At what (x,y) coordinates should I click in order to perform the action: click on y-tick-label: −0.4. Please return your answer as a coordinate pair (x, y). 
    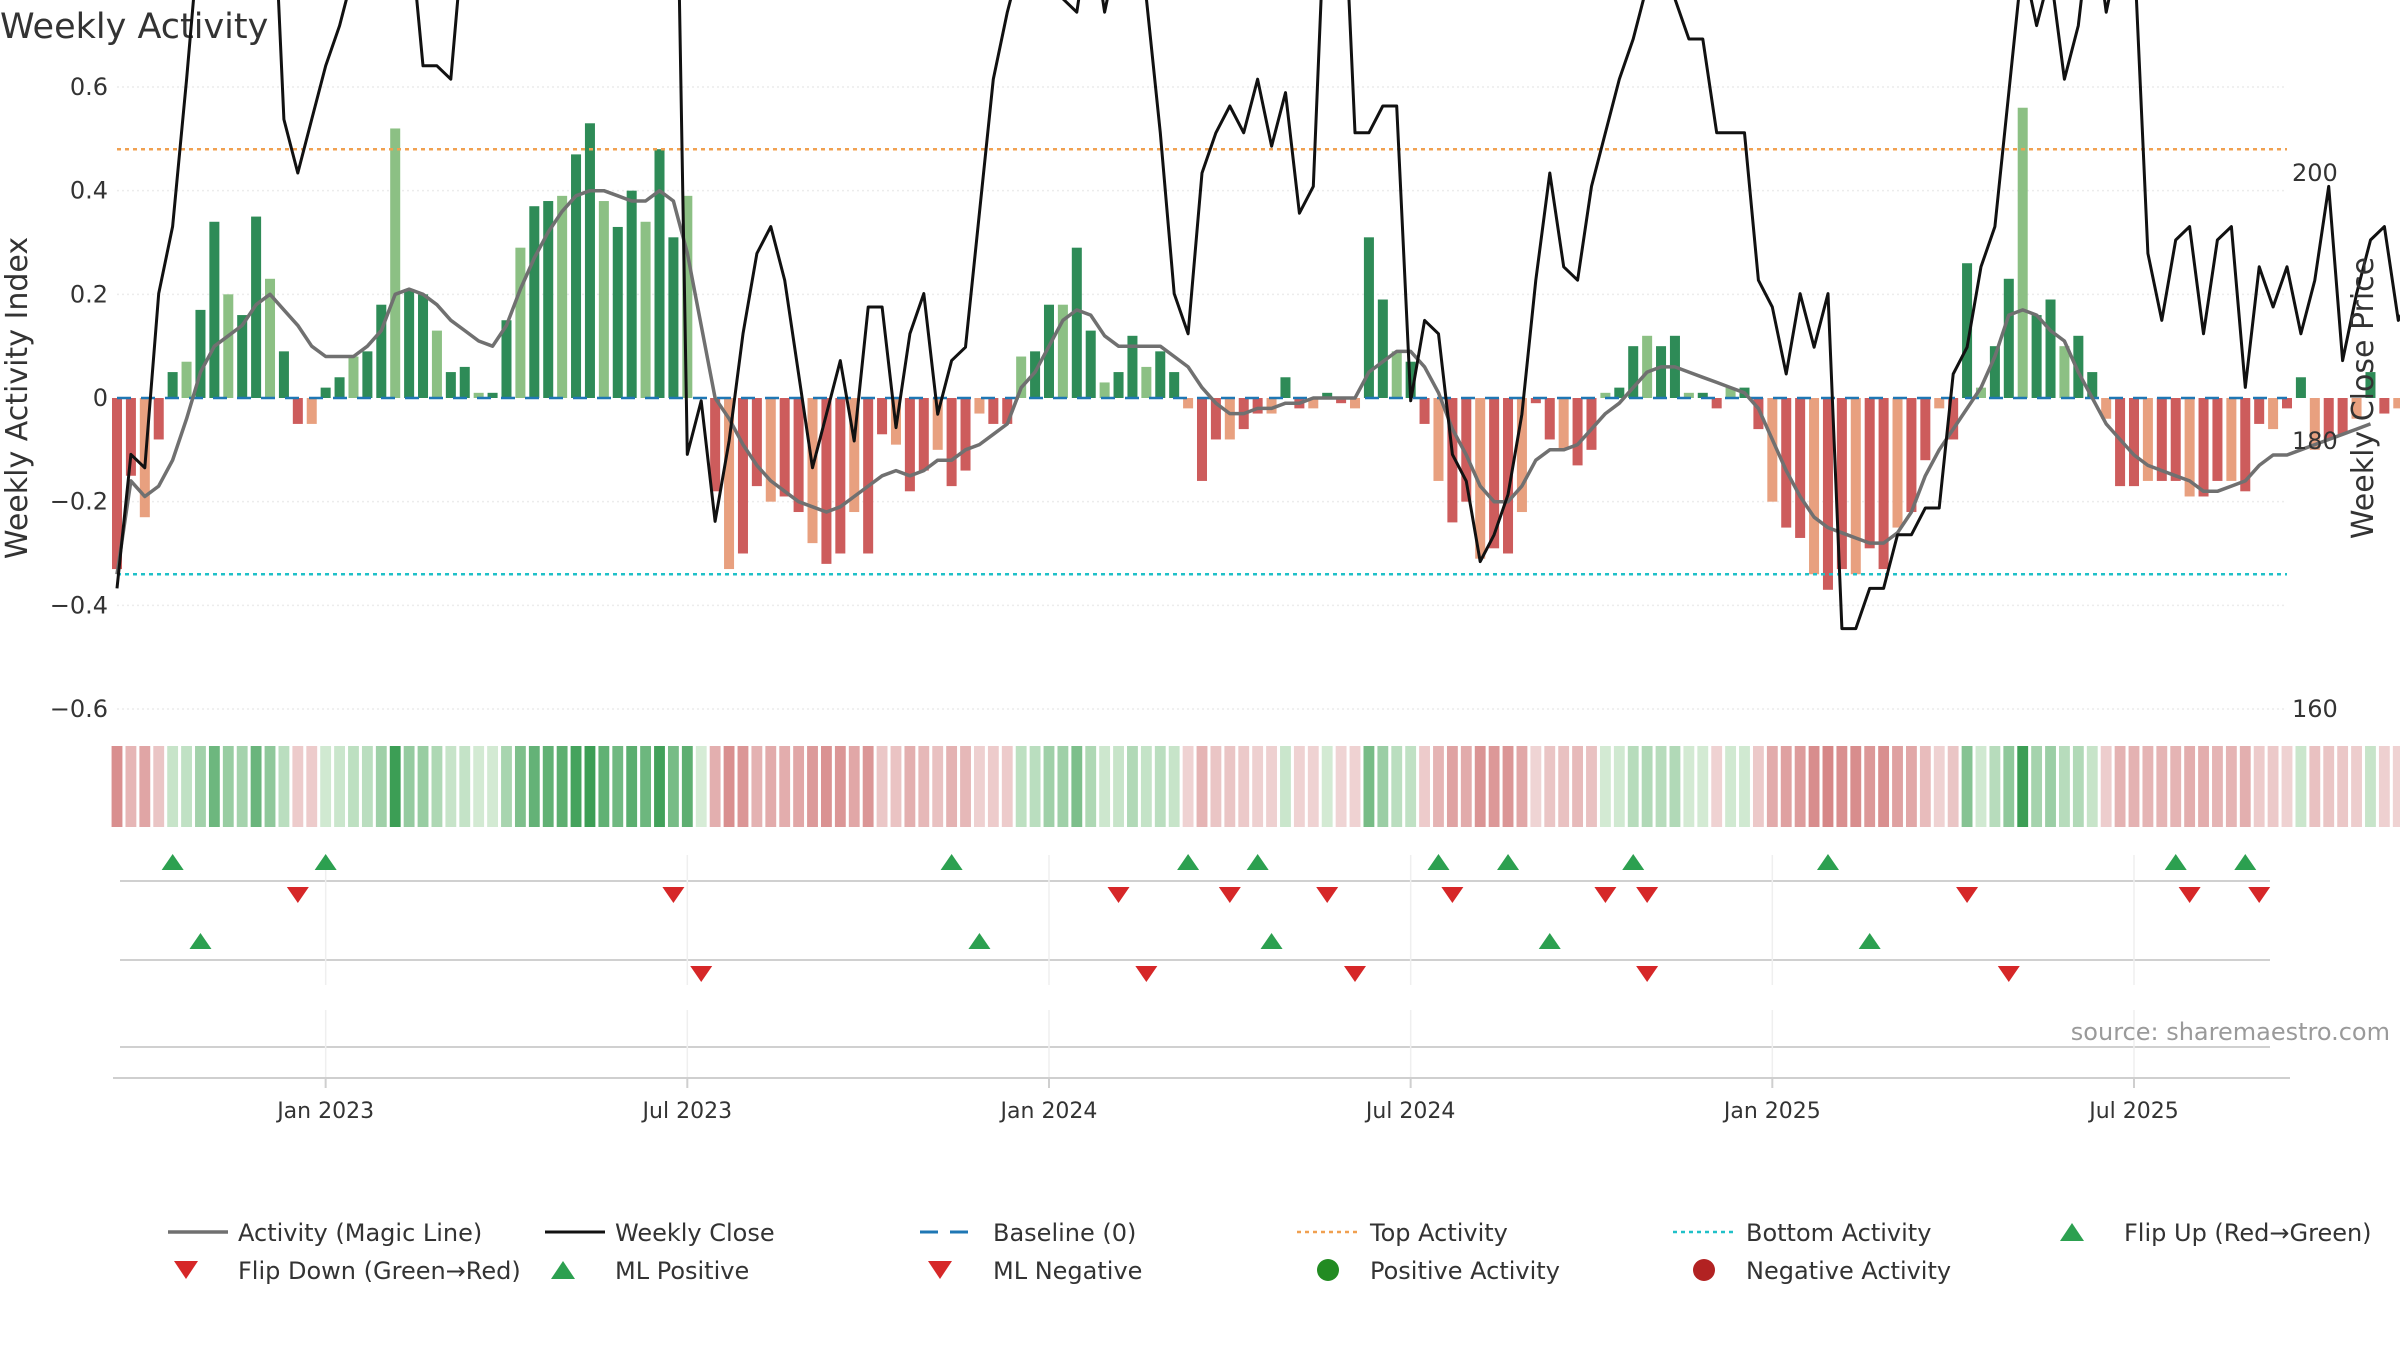
    Looking at the image, I should click on (79, 605).